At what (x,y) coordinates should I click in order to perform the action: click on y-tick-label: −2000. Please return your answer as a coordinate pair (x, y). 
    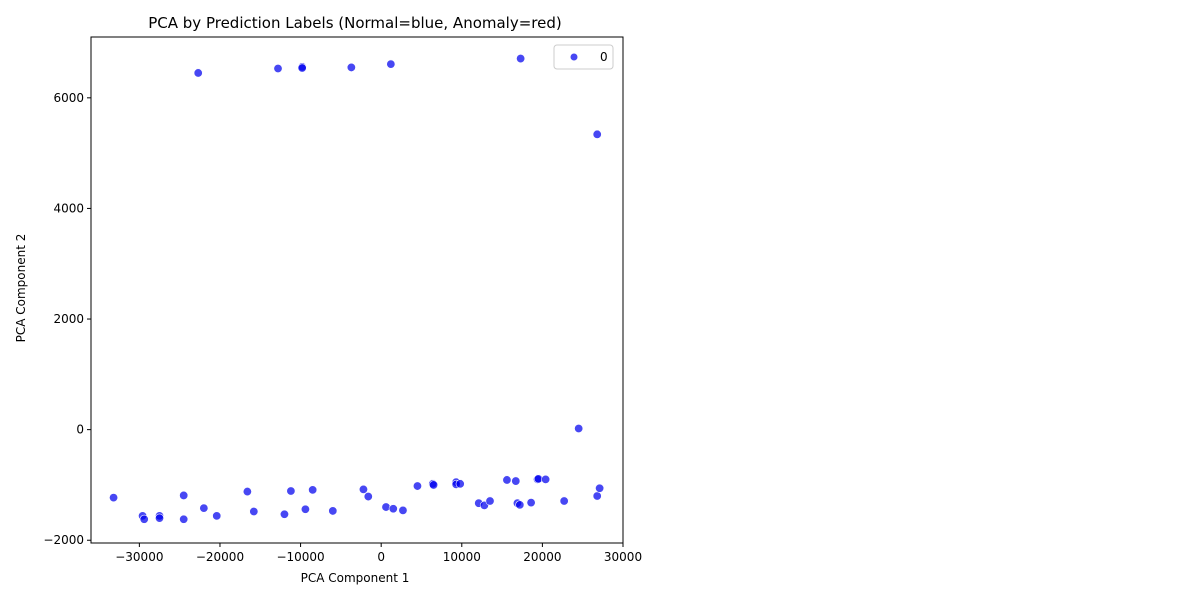
    Looking at the image, I should click on (63, 540).